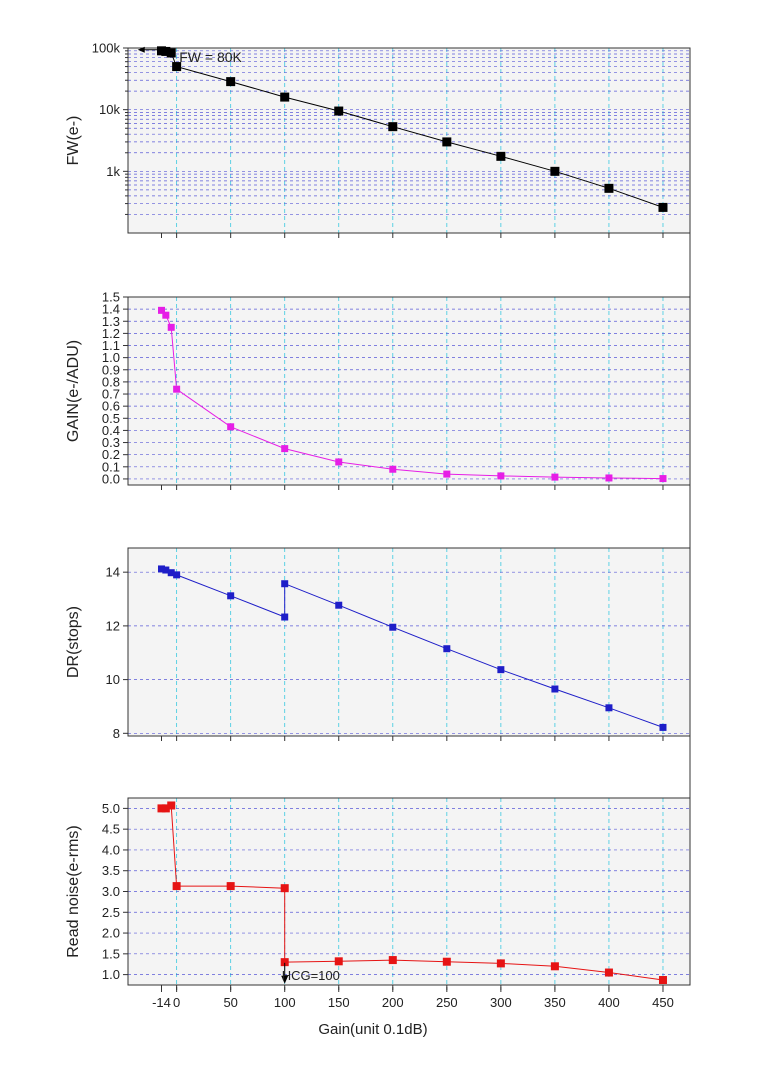 The image size is (770, 1066). What do you see at coordinates (111, 345) in the screenshot?
I see `y-tick-label: 1.1` at bounding box center [111, 345].